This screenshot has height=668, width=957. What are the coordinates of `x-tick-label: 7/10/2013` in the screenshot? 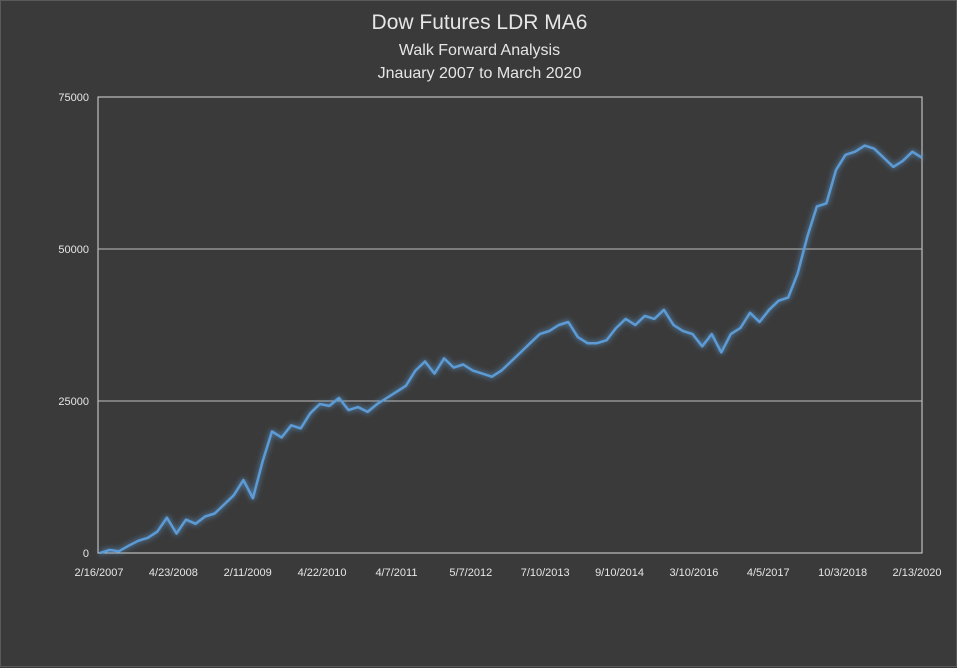 It's located at (545, 573).